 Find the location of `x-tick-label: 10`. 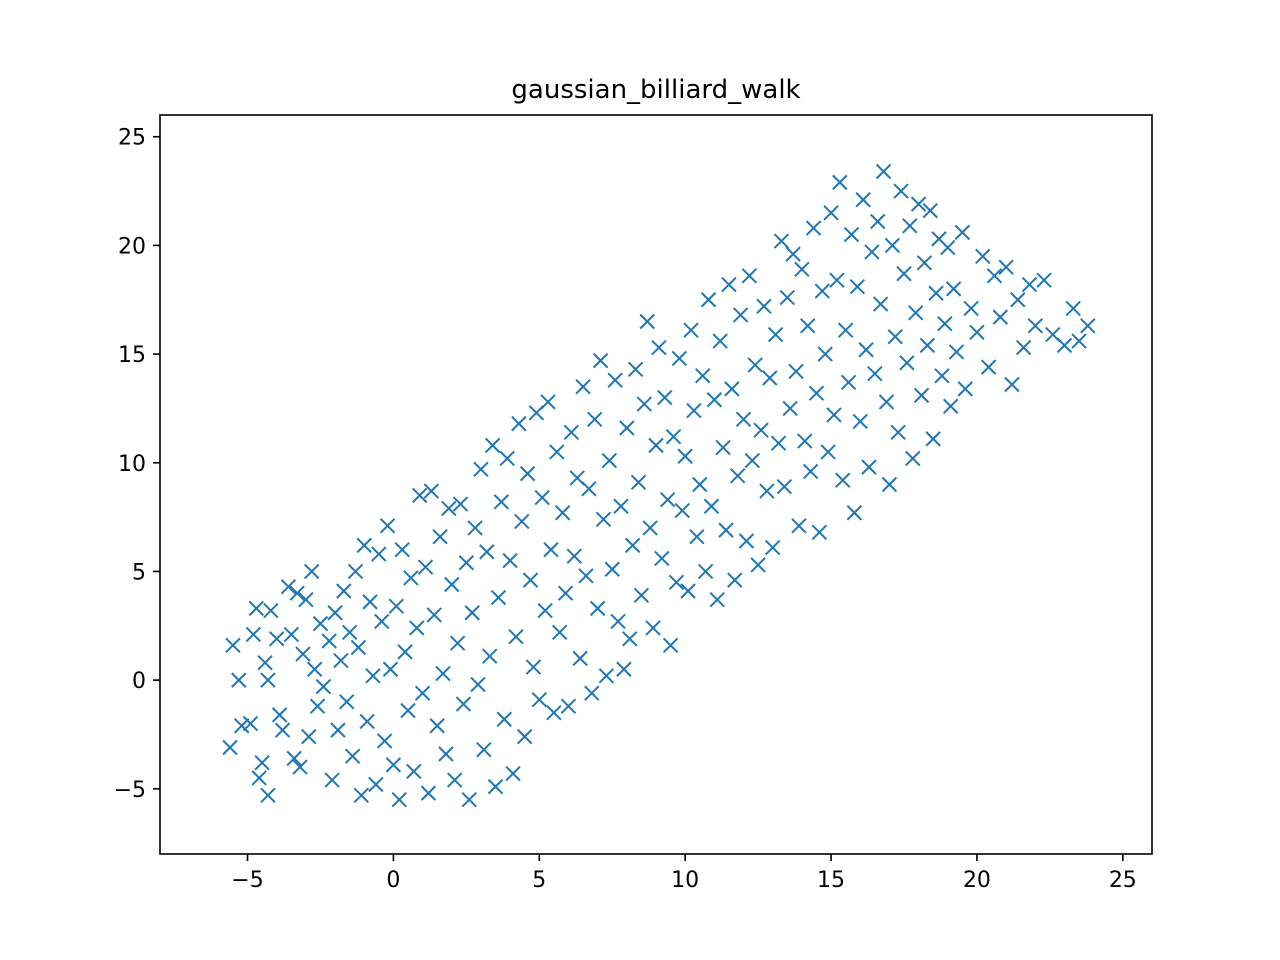

x-tick-label: 10 is located at coordinates (685, 880).